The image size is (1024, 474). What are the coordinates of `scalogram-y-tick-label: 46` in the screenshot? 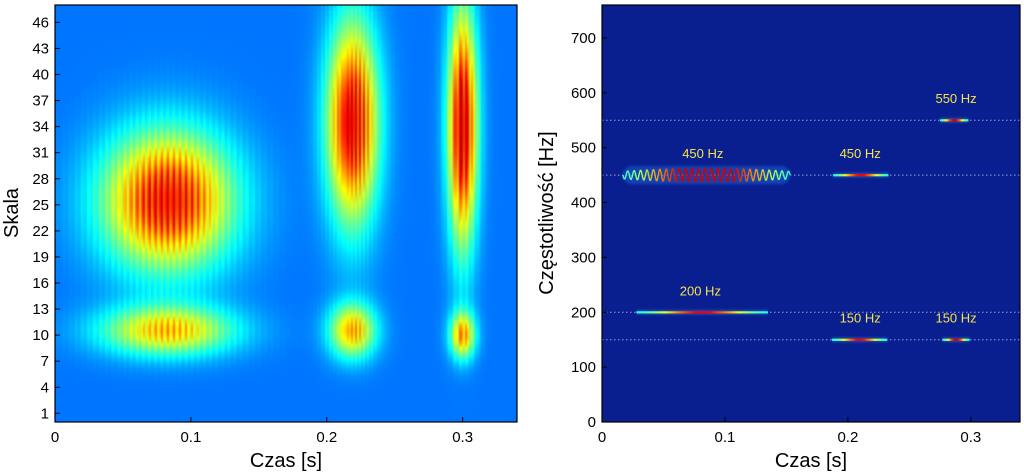 It's located at (40, 22).